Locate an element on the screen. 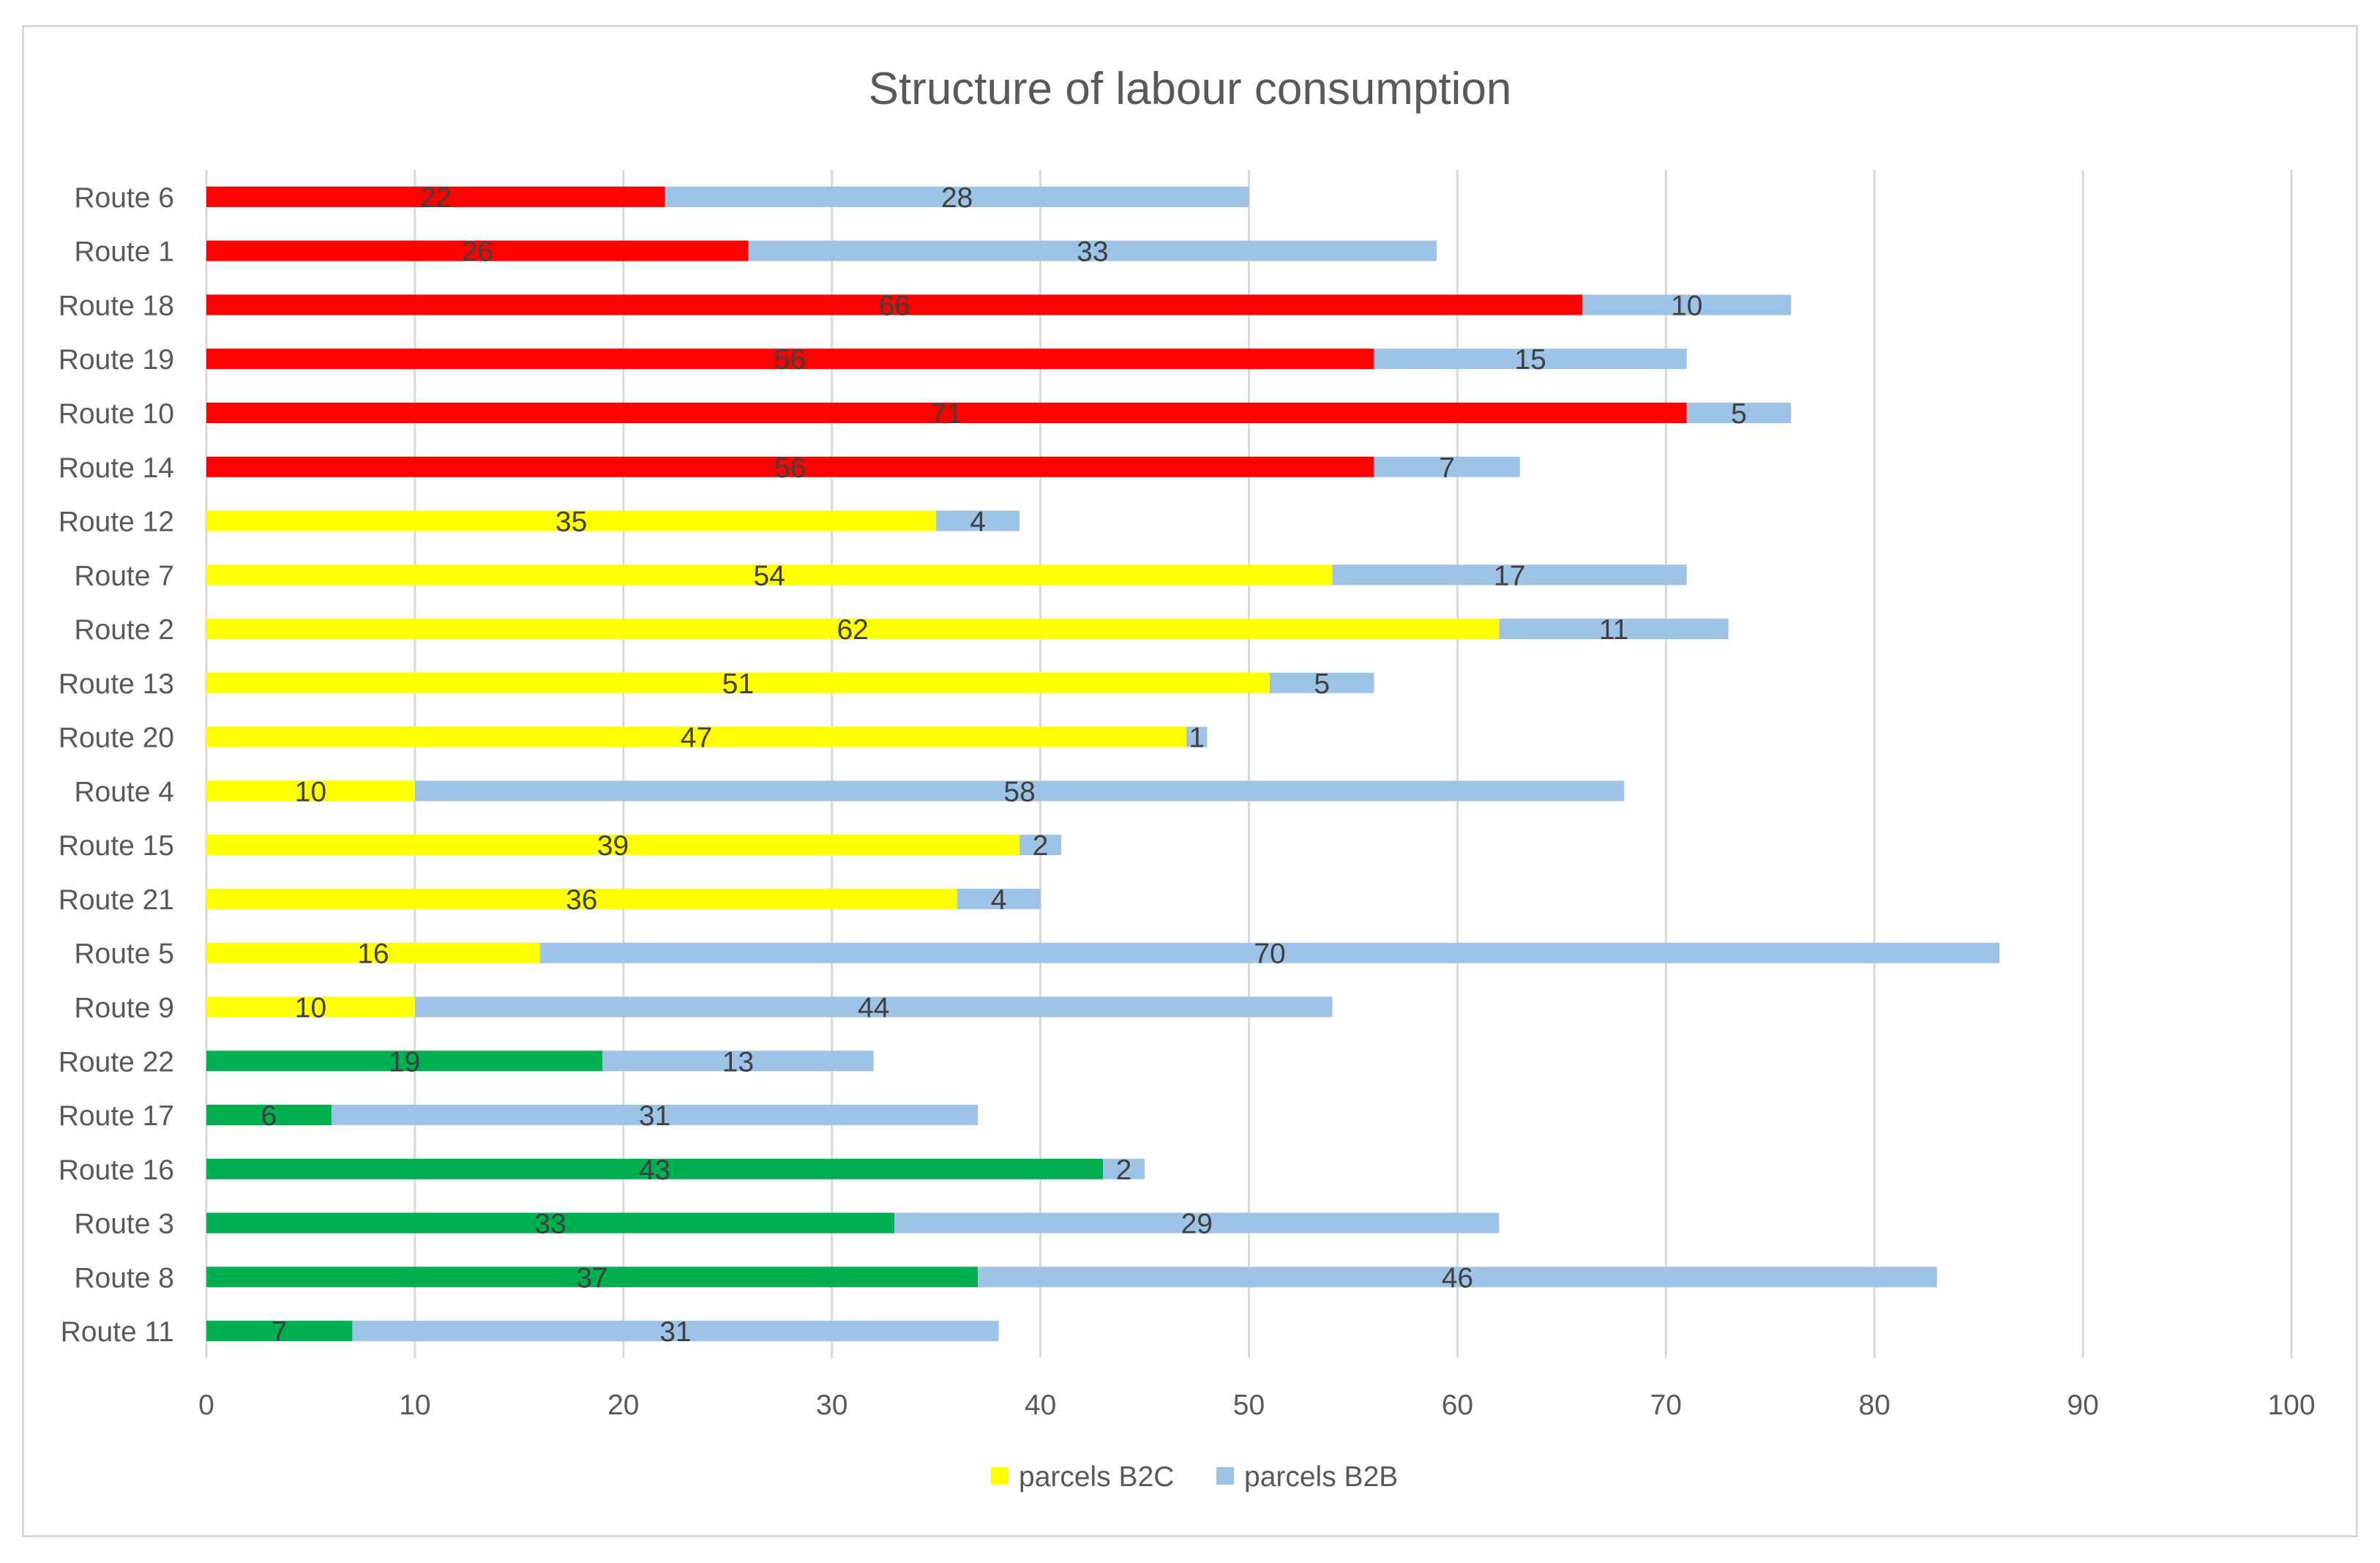 The height and width of the screenshot is (1563, 2380). category-label: Route 12 is located at coordinates (116, 522).